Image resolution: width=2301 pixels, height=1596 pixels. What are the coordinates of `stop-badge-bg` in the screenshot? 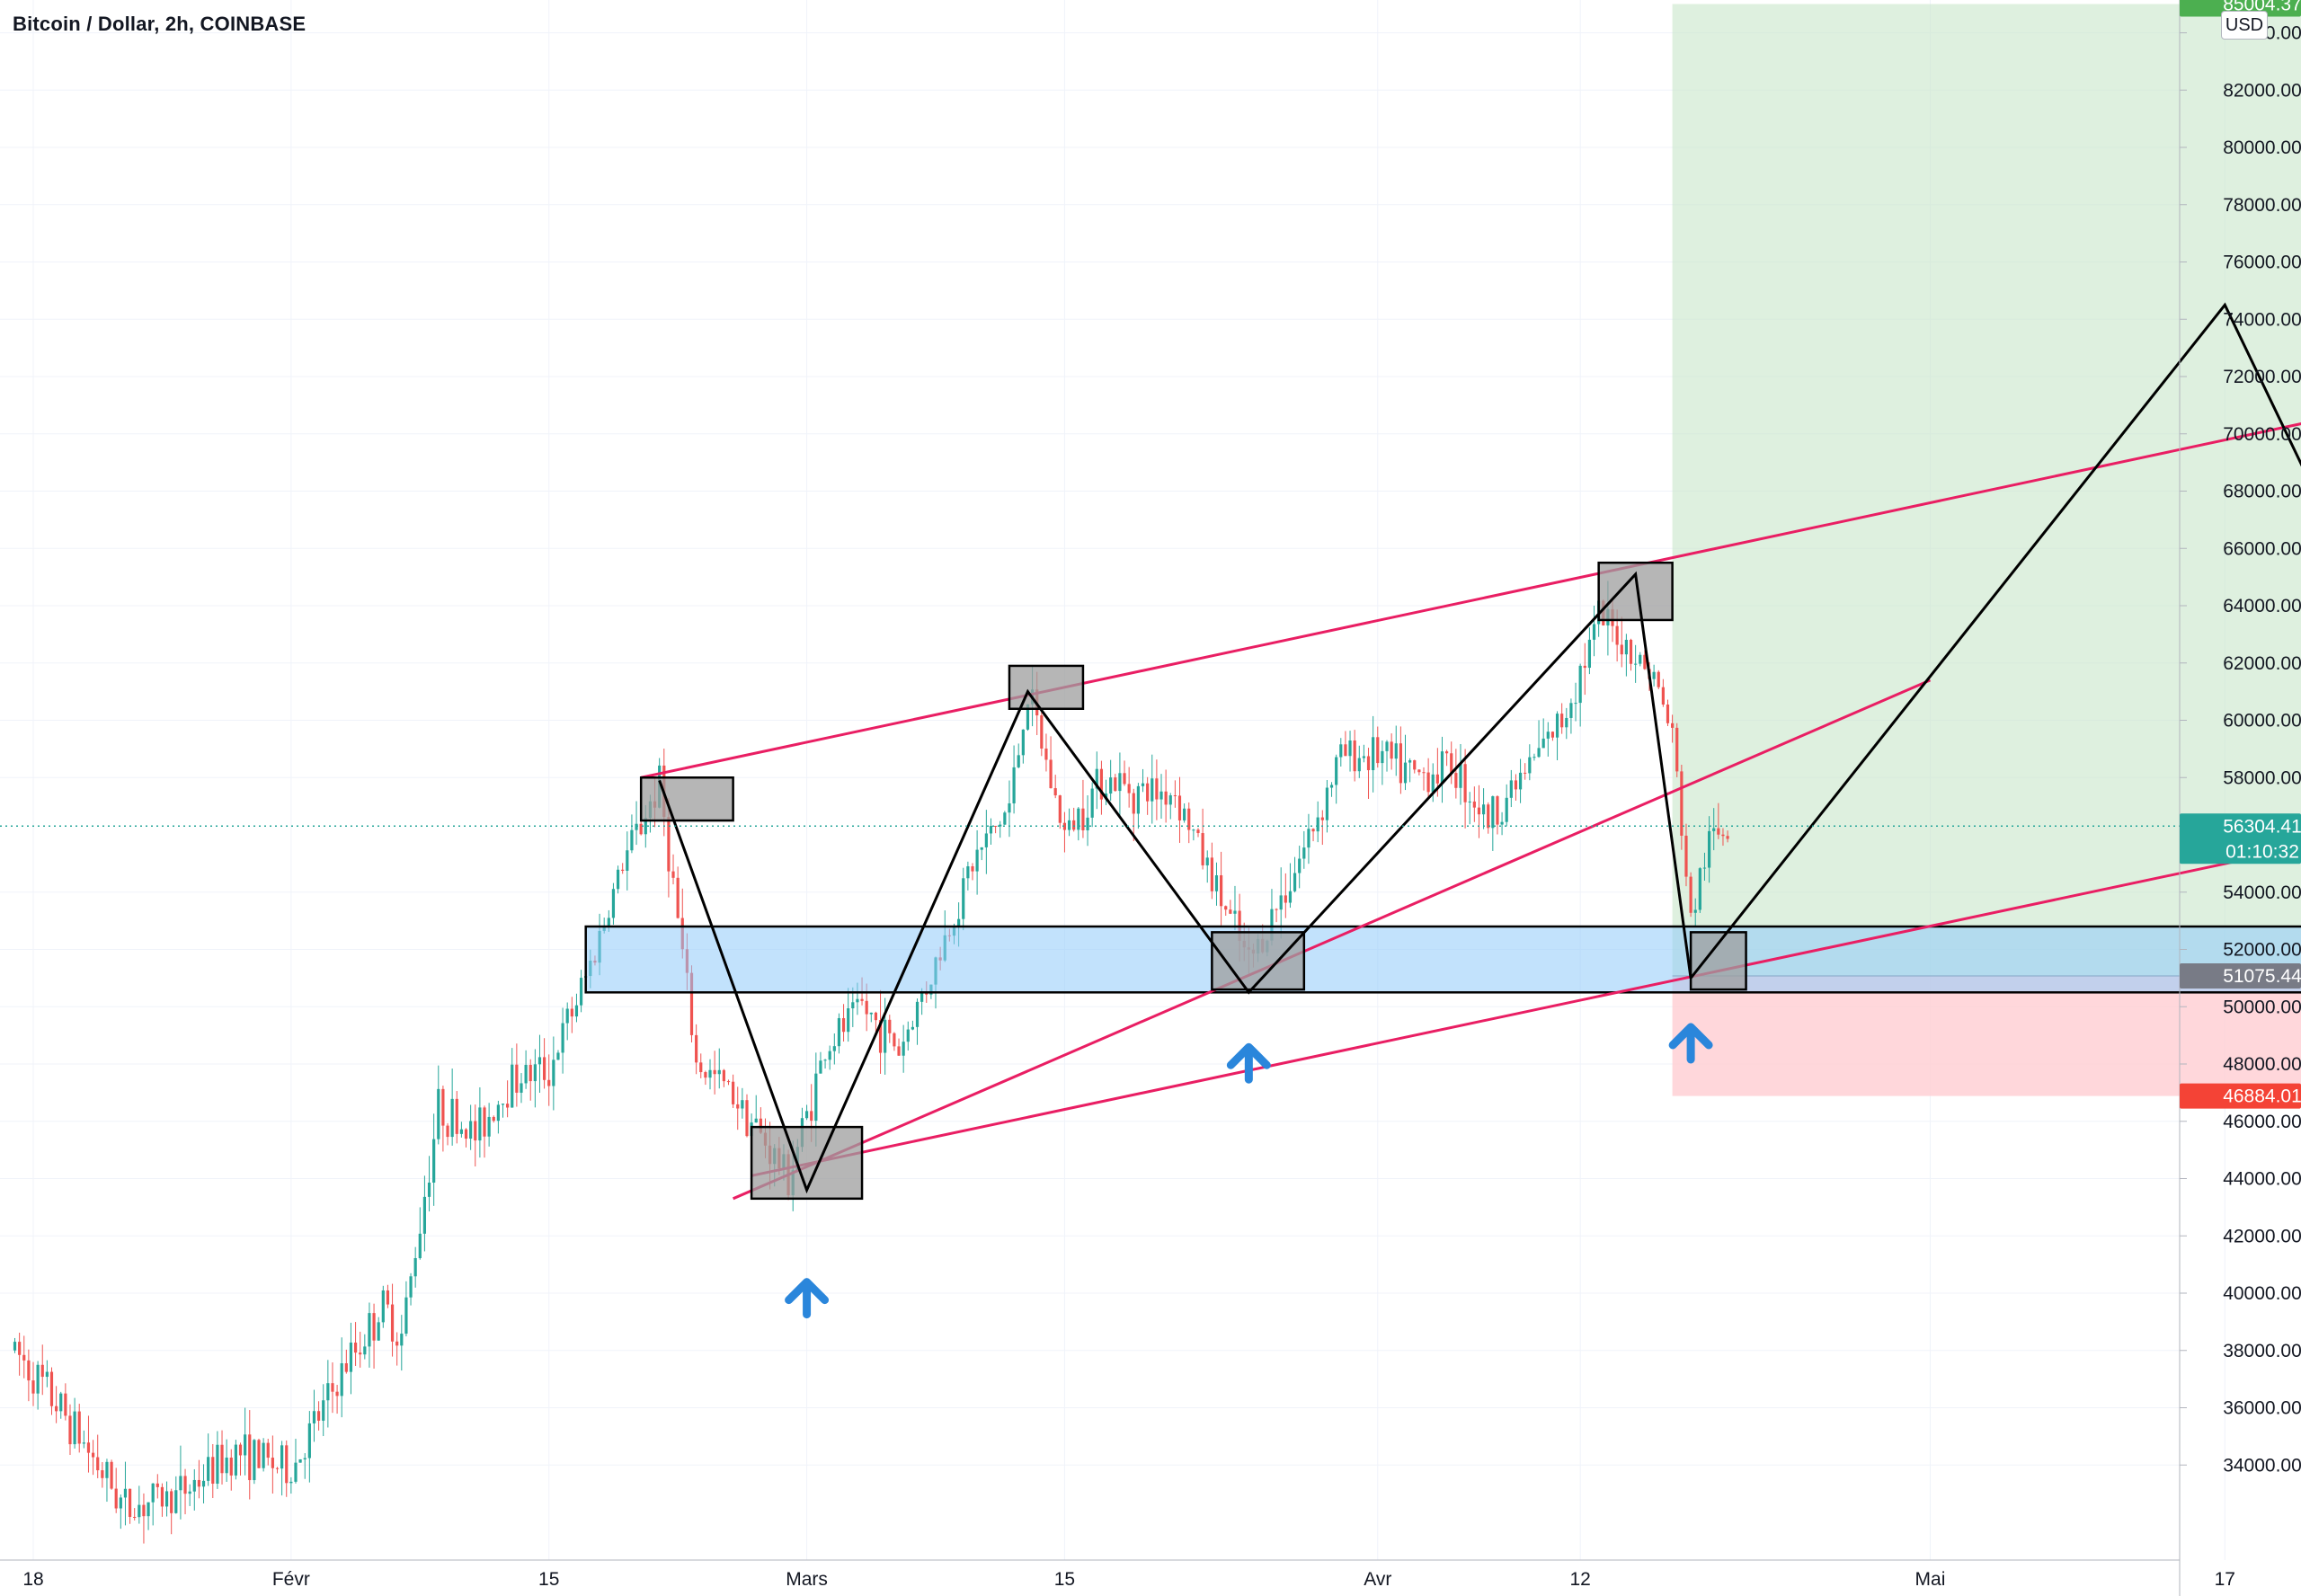 It's located at (2240, 1096).